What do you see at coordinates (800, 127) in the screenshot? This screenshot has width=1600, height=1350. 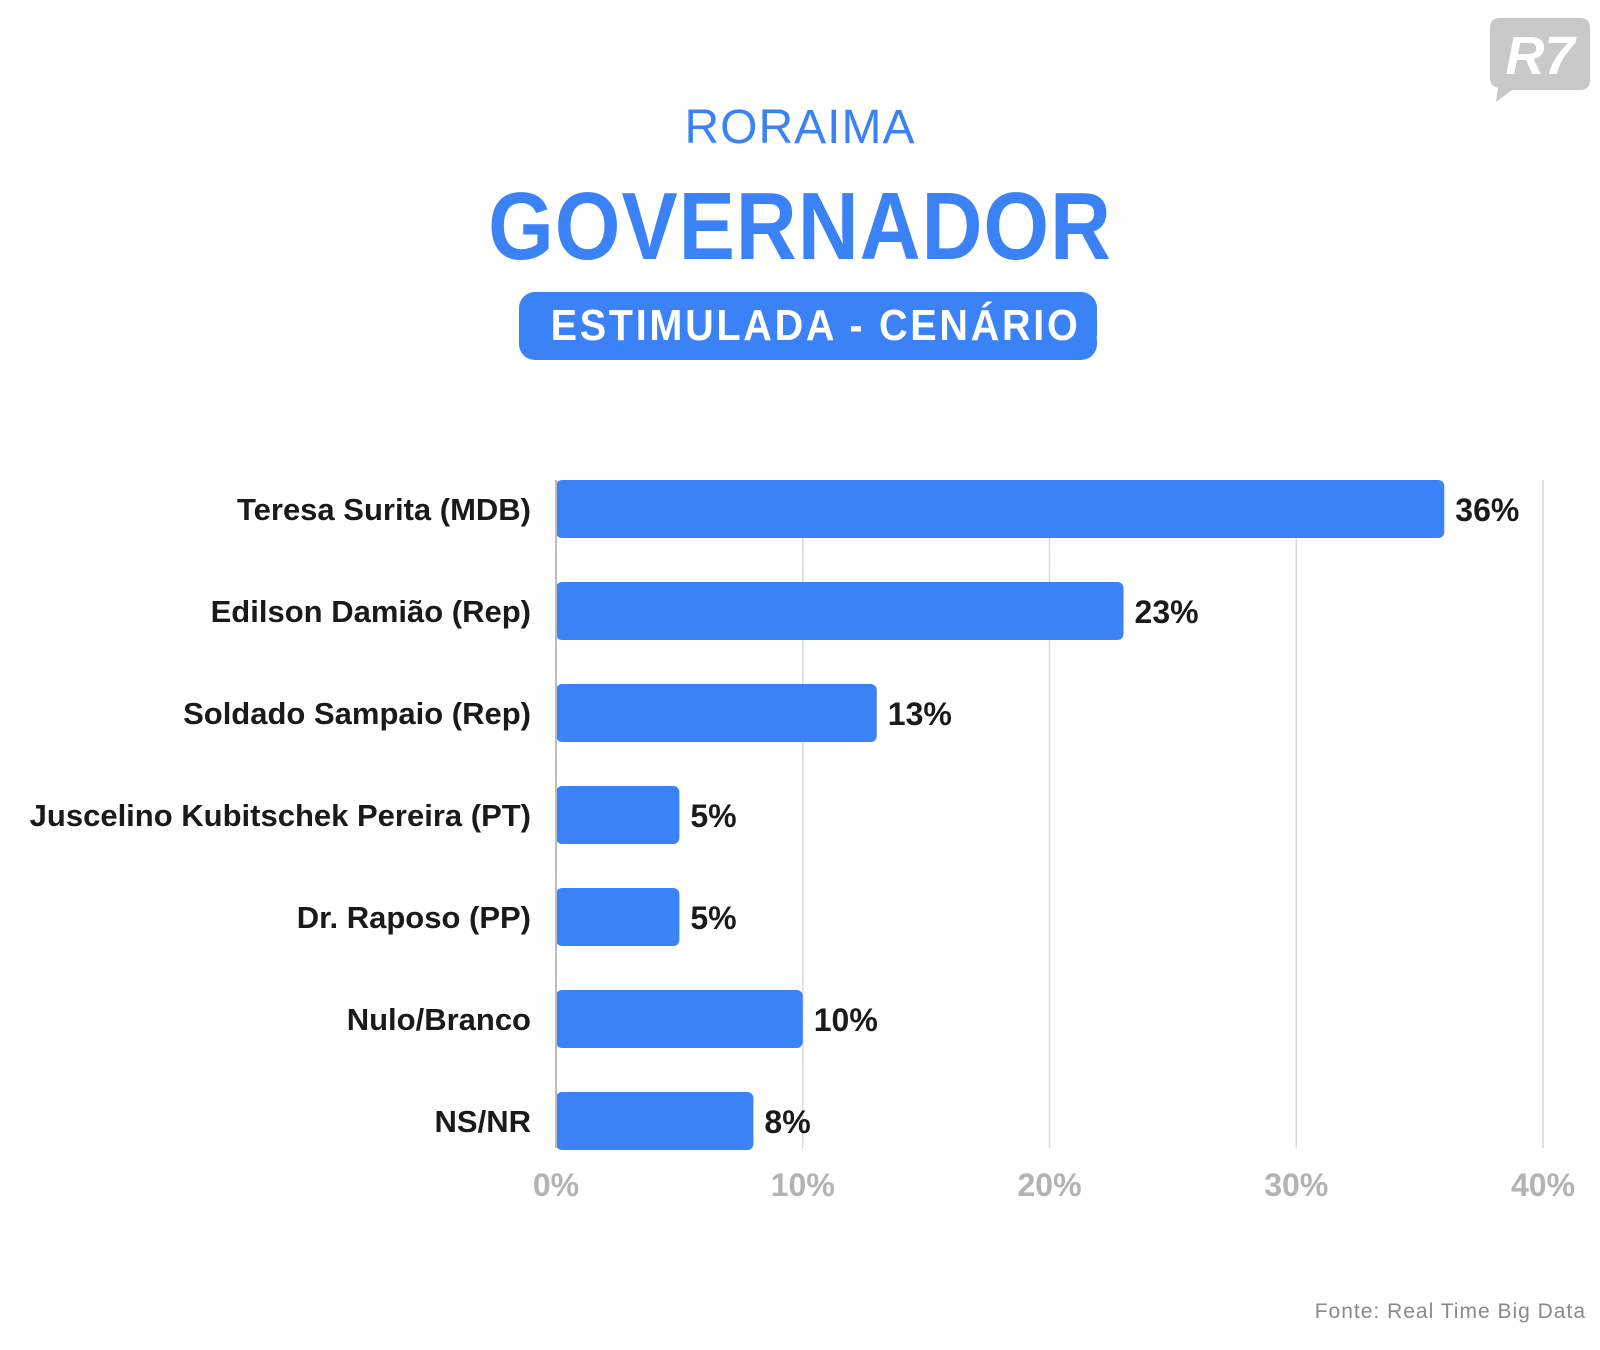 I see `chart-subtitle: RORAIMA` at bounding box center [800, 127].